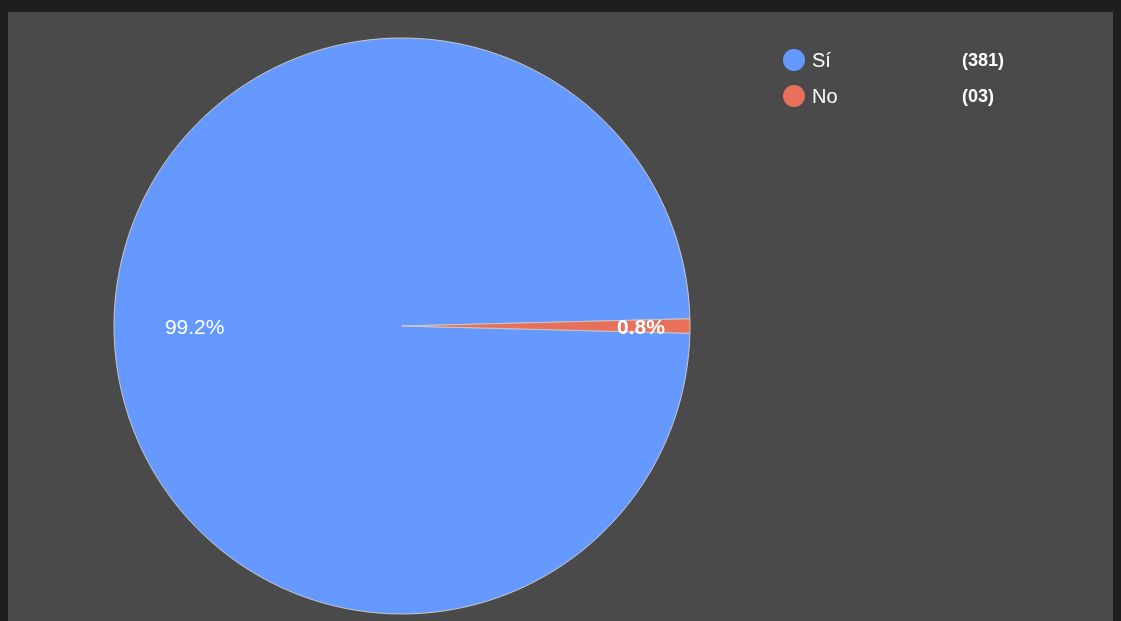 The height and width of the screenshot is (621, 1121). What do you see at coordinates (641, 326) in the screenshot?
I see `data-label: 0.8%` at bounding box center [641, 326].